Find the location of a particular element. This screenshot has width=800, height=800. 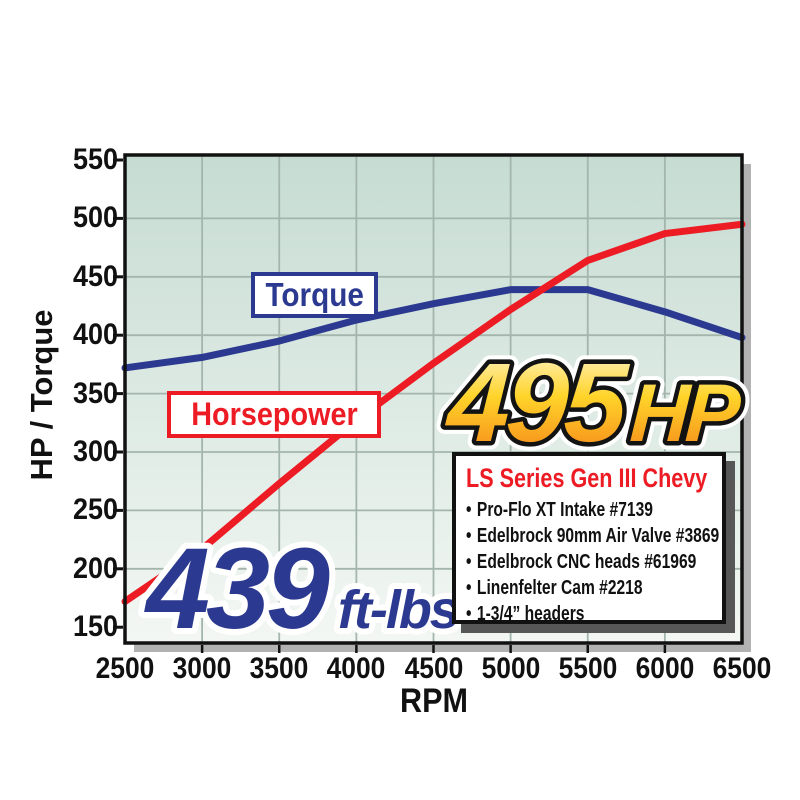

x-tick-label: 3500 is located at coordinates (279, 668).